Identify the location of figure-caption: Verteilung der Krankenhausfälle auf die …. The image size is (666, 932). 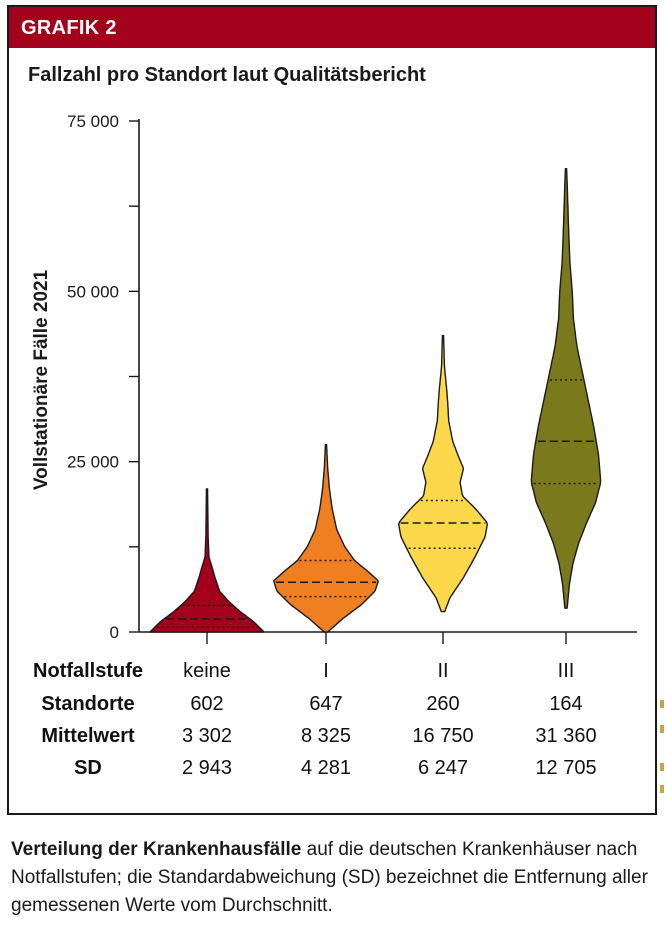
(336, 878).